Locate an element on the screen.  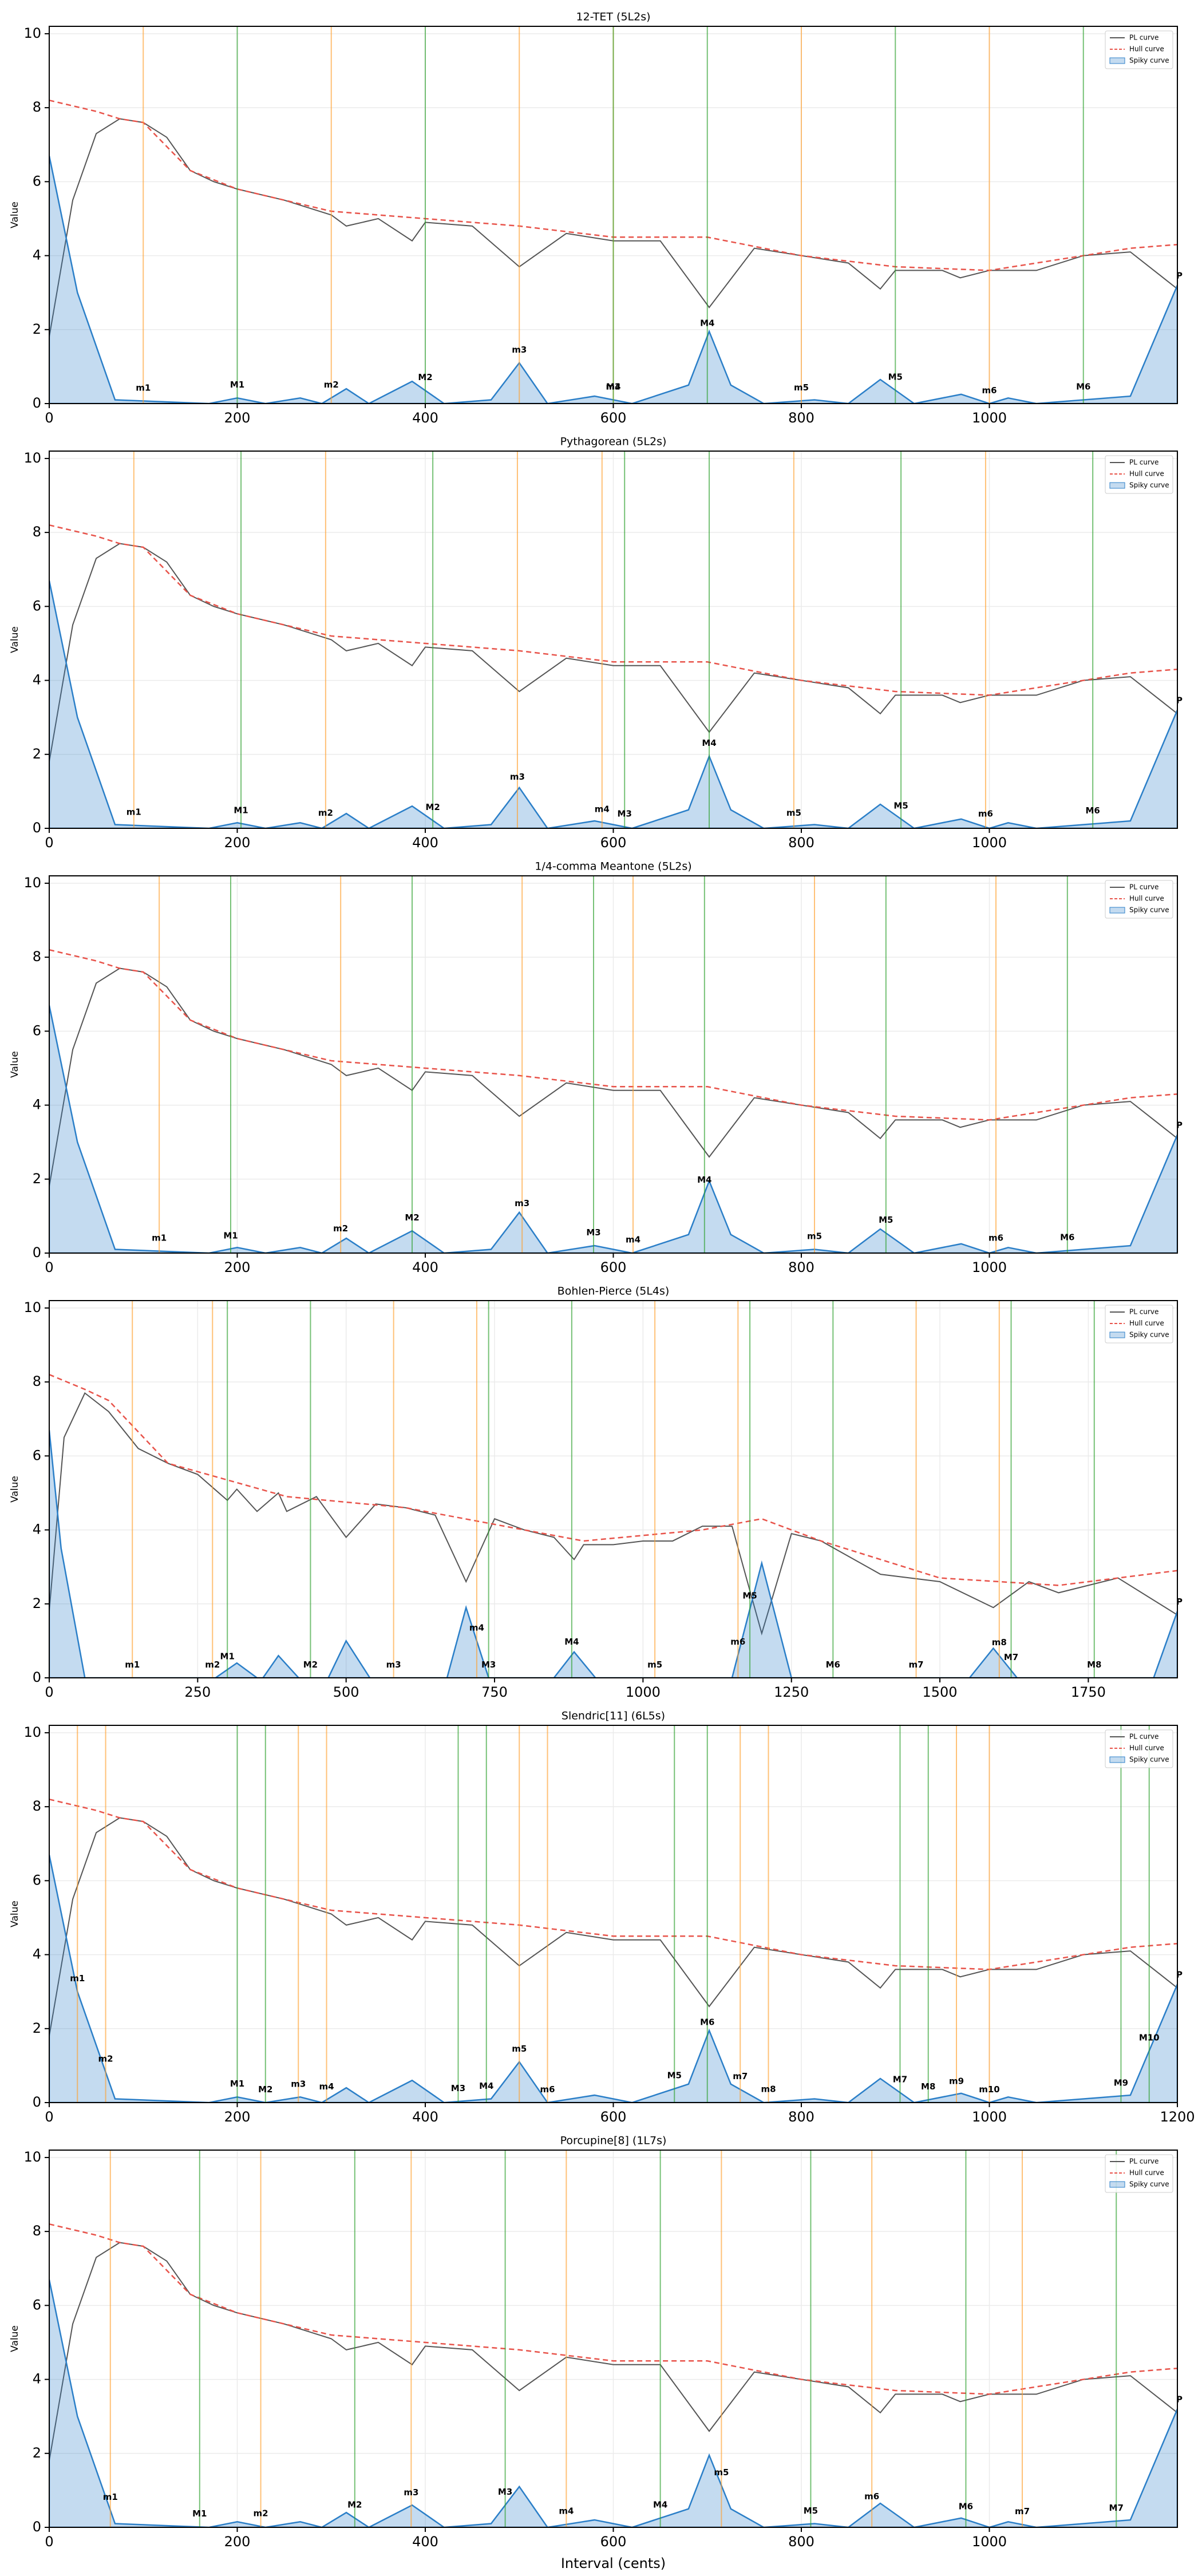
major-marker-label: M8 is located at coordinates (928, 2086).